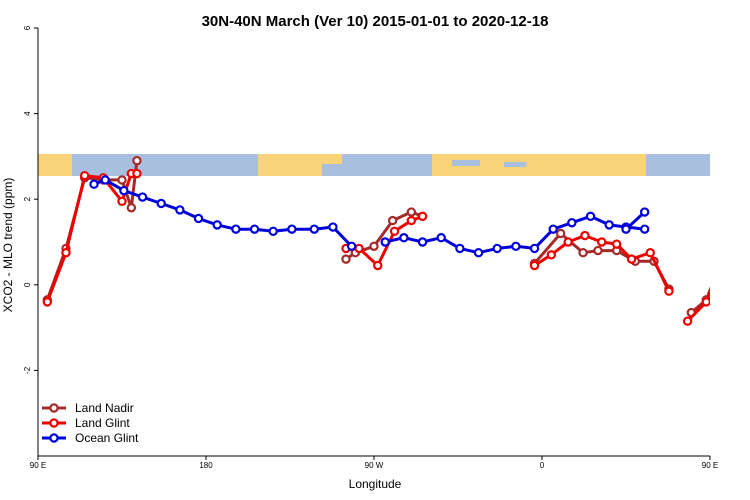 The width and height of the screenshot is (750, 500). Describe the element at coordinates (27, 113) in the screenshot. I see `y-tick-label: 4` at that location.